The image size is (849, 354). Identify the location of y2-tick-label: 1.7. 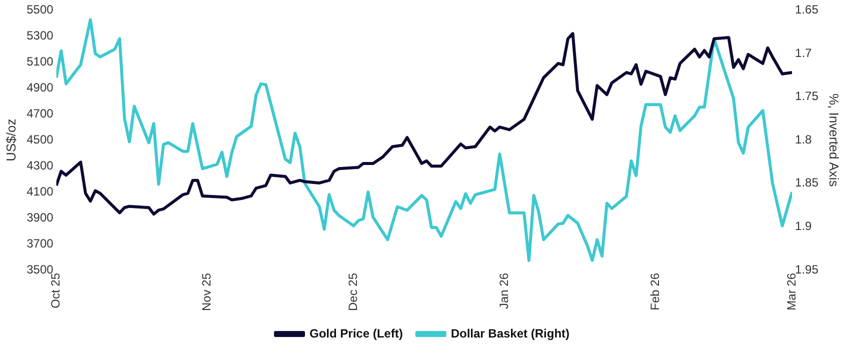
(803, 53).